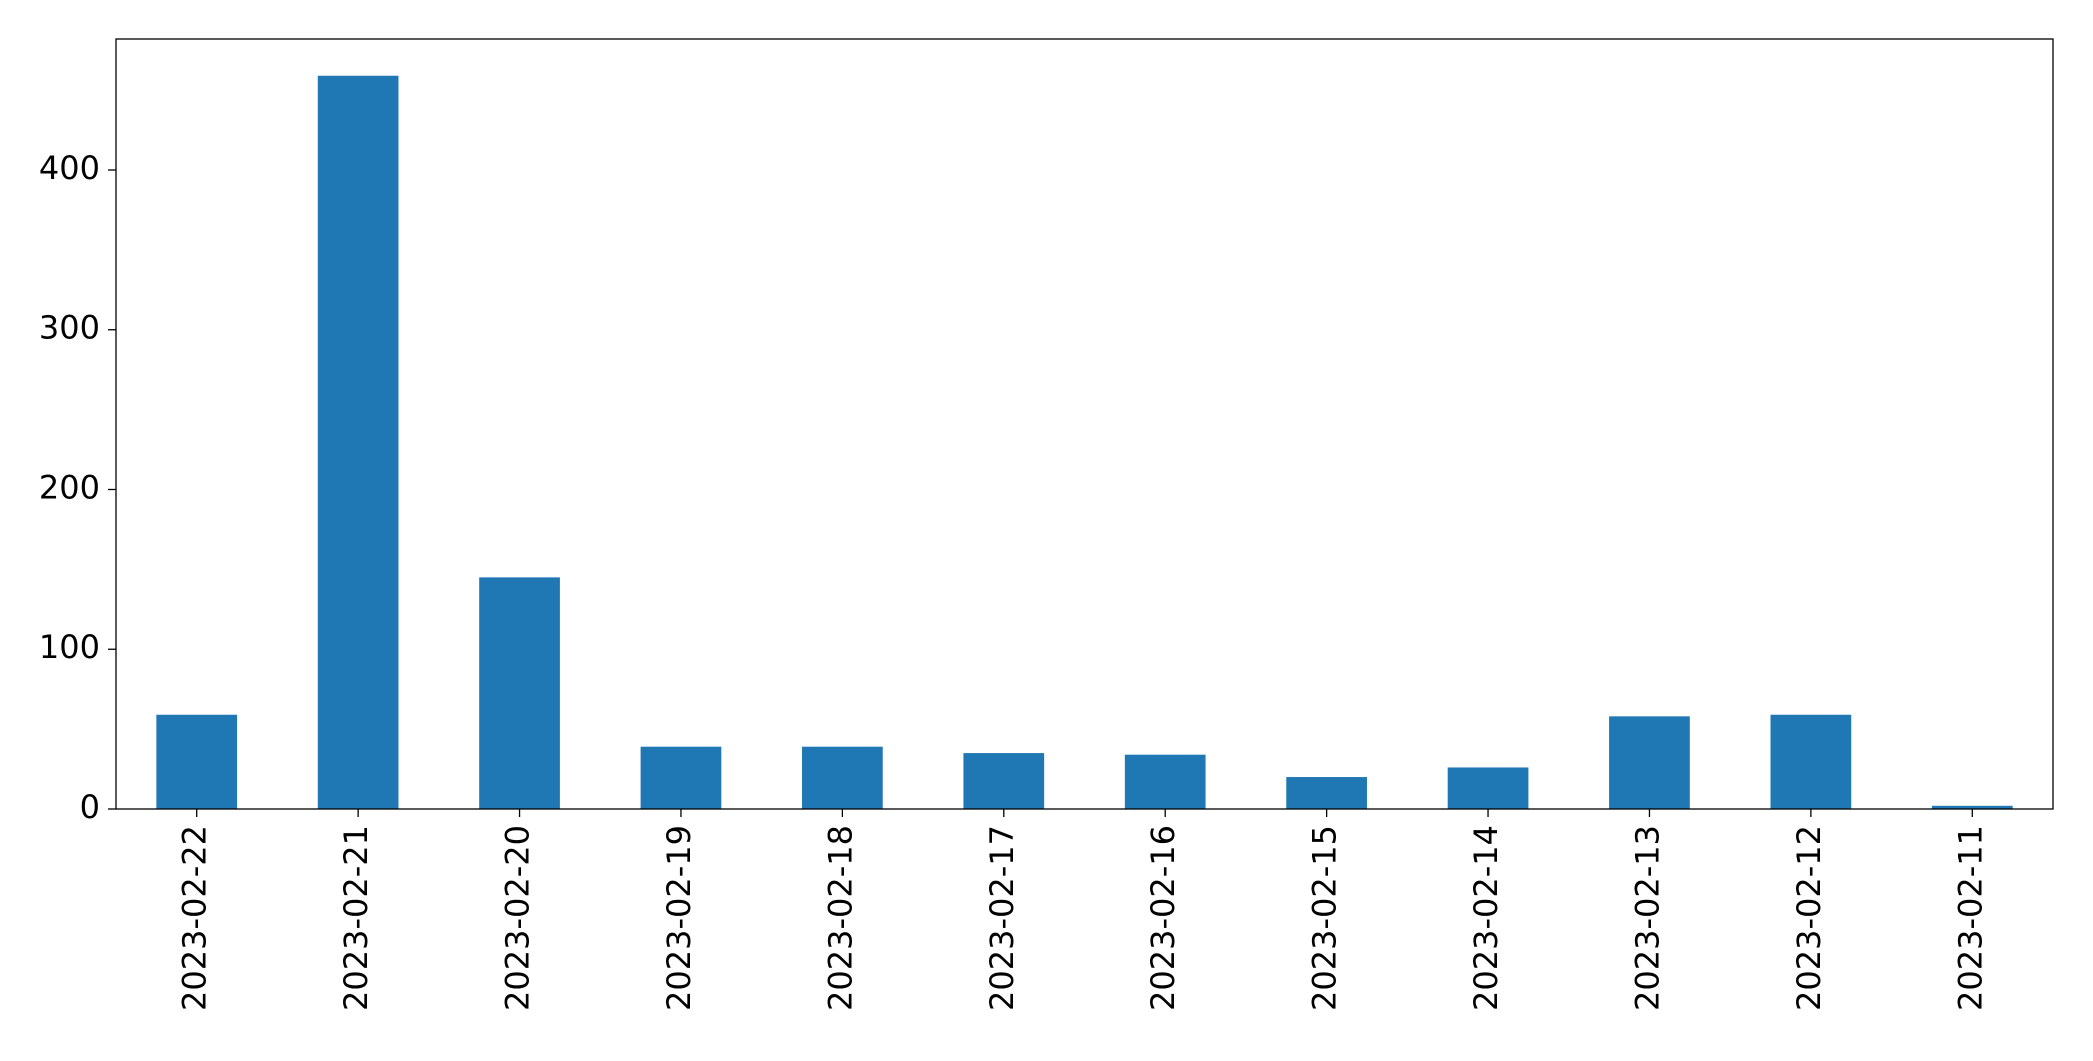 The width and height of the screenshot is (2093, 1061). I want to click on y-tick-label: 300, so click(69, 328).